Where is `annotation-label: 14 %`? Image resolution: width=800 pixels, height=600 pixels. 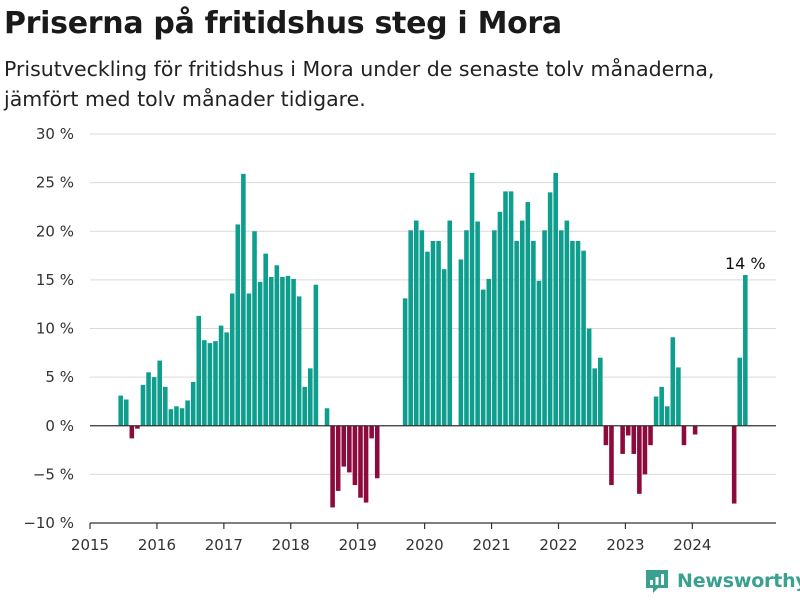 annotation-label: 14 % is located at coordinates (745, 263).